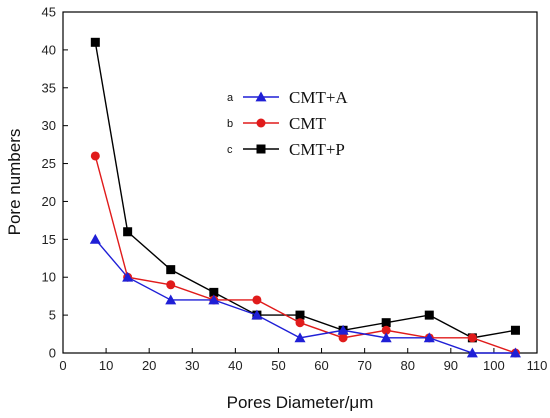  I want to click on y-tick-label: 35, so click(49, 87).